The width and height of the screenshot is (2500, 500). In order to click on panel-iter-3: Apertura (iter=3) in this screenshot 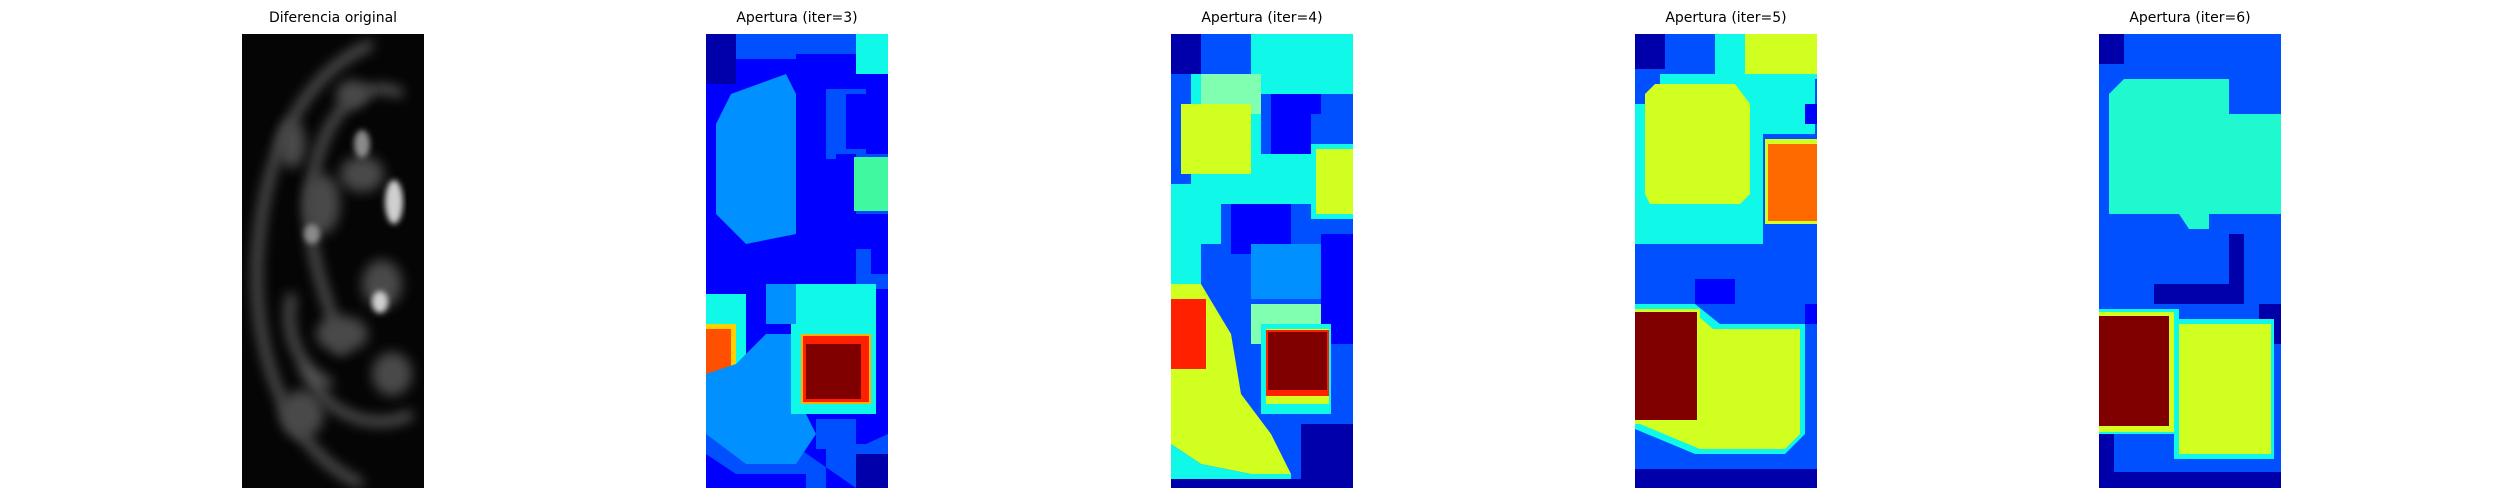, I will do `click(797, 250)`.